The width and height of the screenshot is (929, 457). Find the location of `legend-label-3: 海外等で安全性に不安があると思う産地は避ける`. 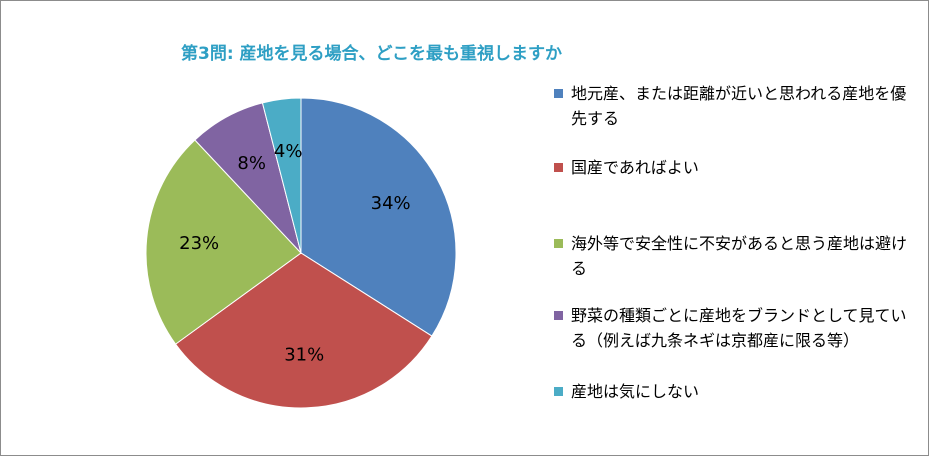

legend-label-3: 海外等で安全性に不安があると思う産地は避ける is located at coordinates (739, 256).